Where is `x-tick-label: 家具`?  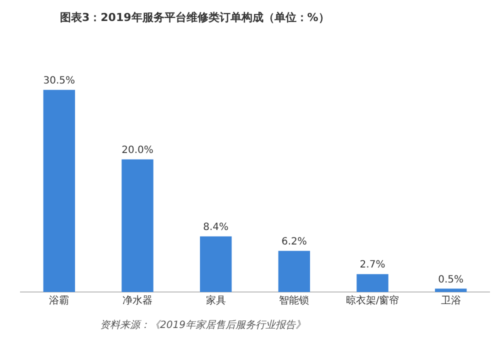 x-tick-label: 家具 is located at coordinates (216, 300).